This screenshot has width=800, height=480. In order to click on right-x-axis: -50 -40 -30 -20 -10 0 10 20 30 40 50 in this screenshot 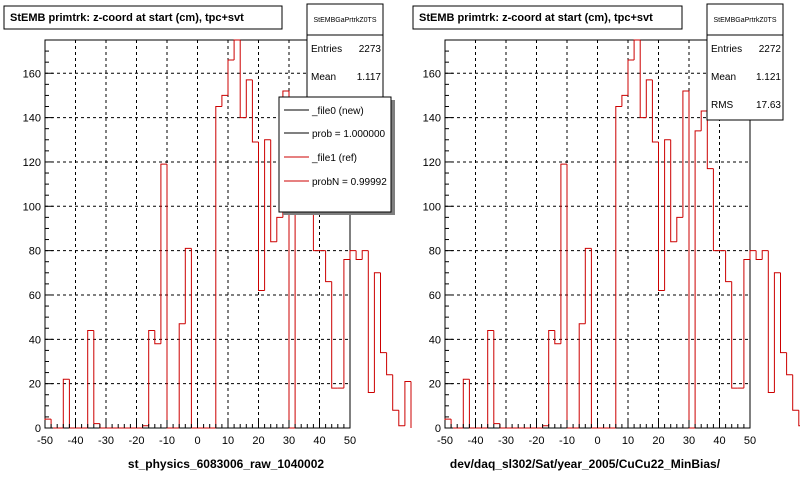, I will do `click(596, 433)`.